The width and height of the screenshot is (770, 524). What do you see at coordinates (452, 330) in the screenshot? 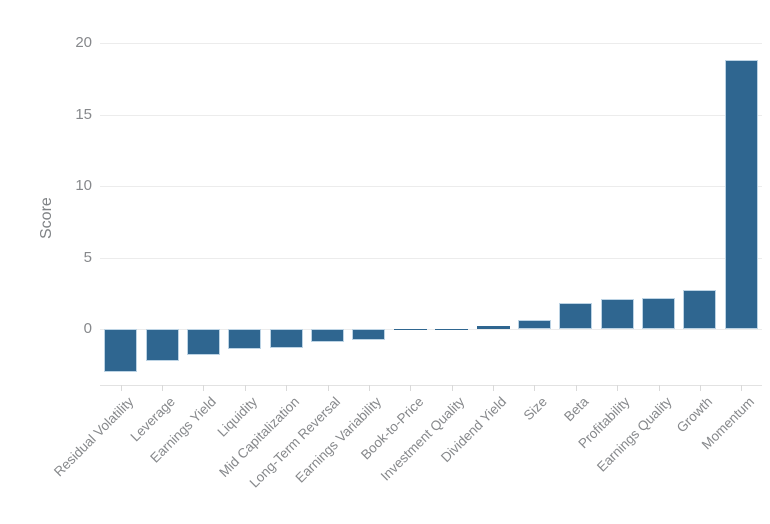
I see `bar-investment-quality` at bounding box center [452, 330].